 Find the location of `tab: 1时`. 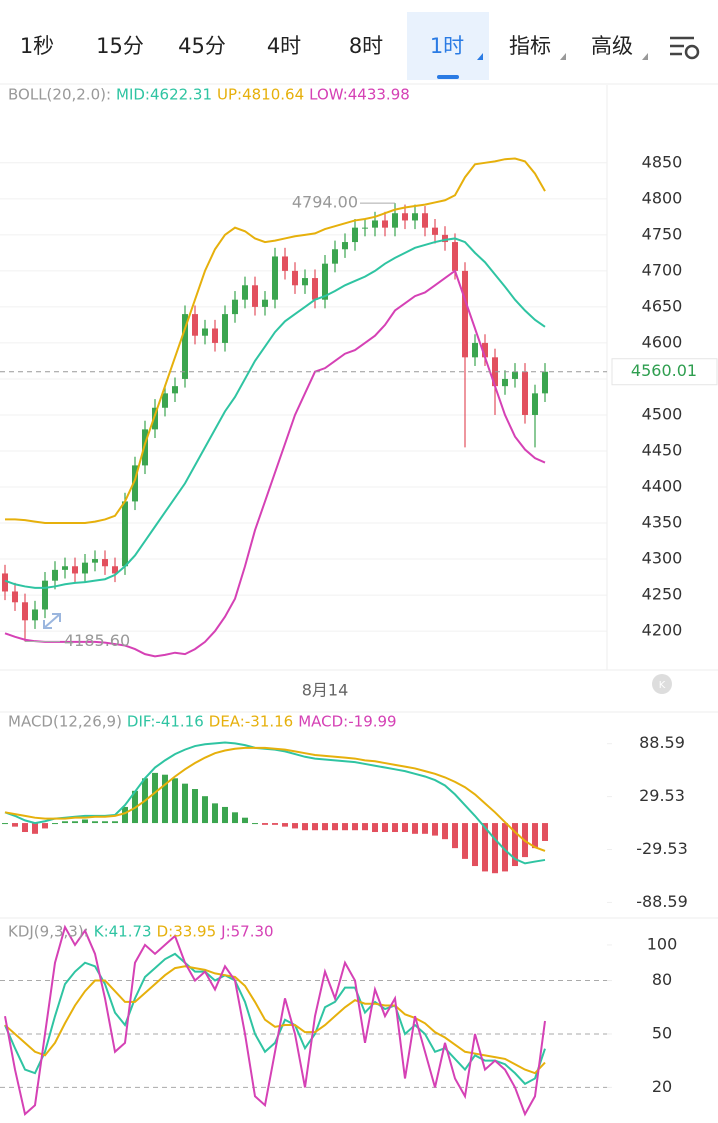

tab: 1时 is located at coordinates (447, 46).